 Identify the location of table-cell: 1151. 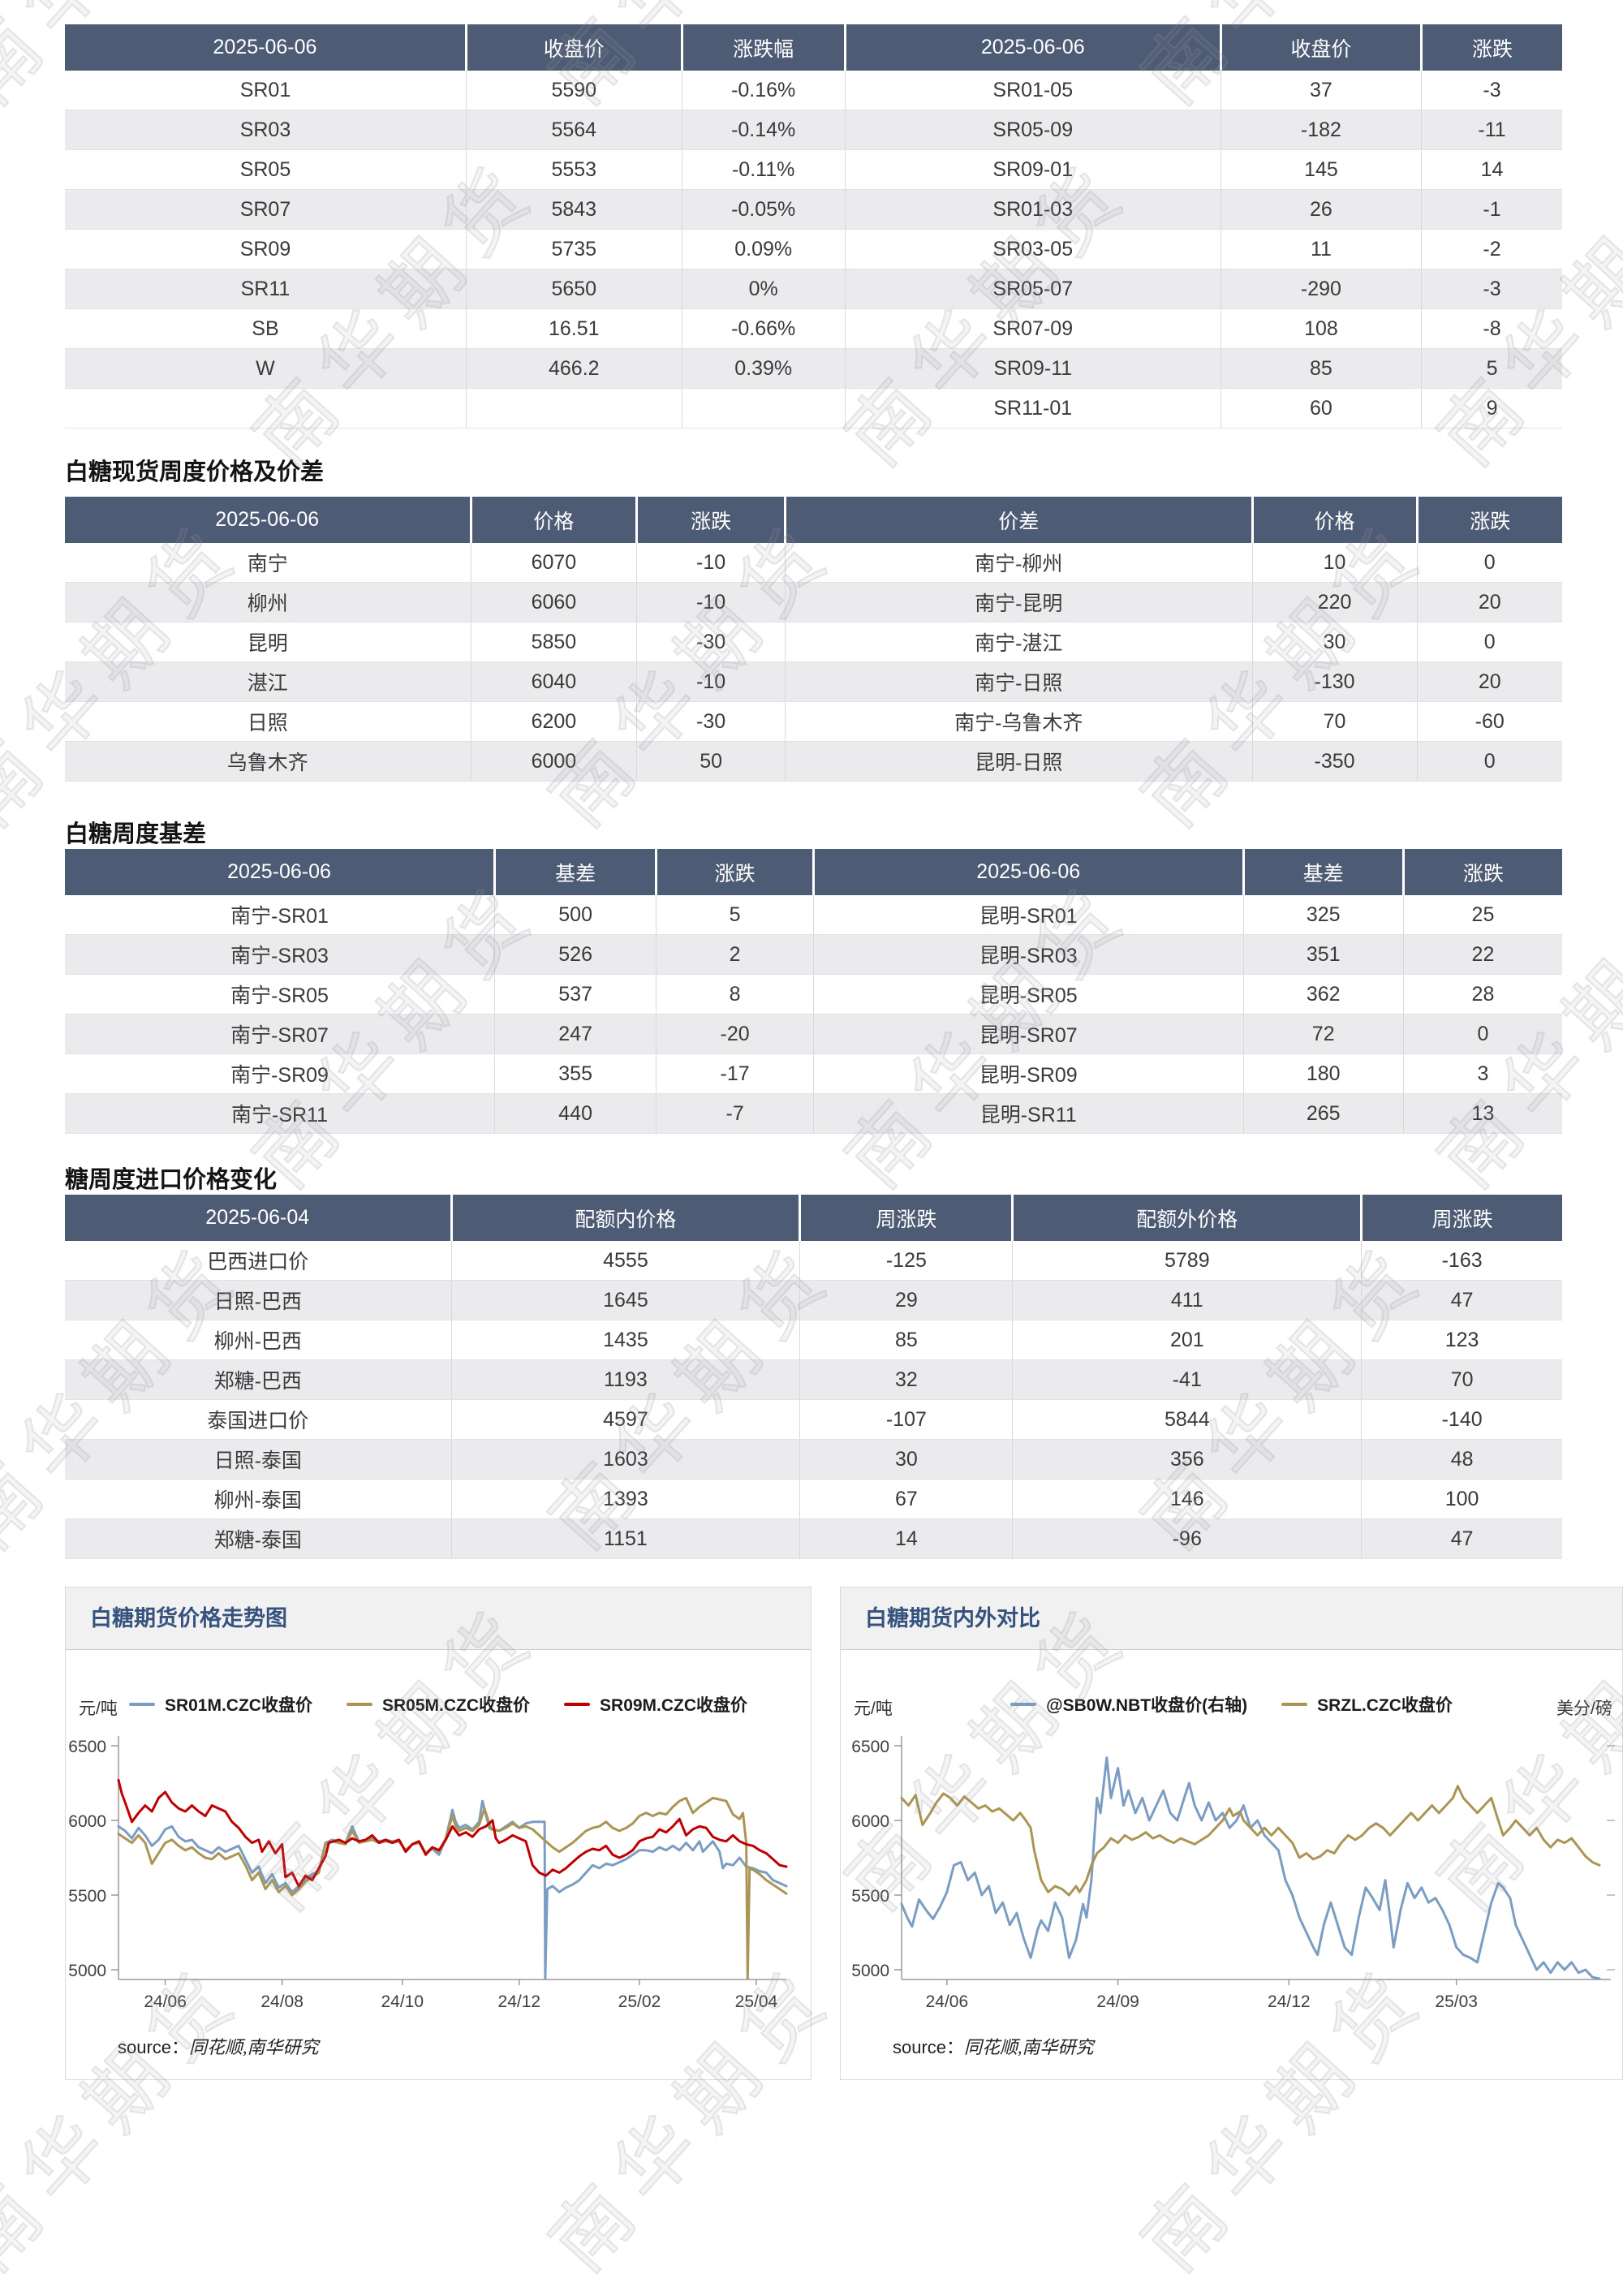
(626, 1539).